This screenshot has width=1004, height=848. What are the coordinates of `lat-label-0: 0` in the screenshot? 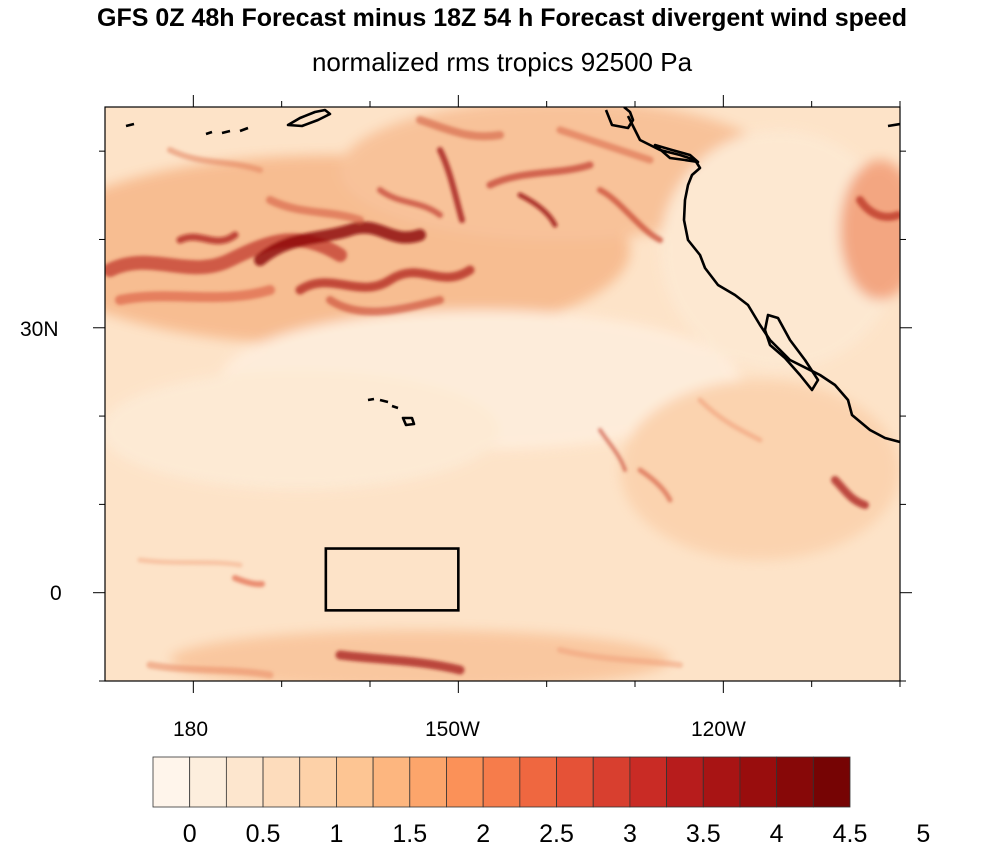 It's located at (56, 593).